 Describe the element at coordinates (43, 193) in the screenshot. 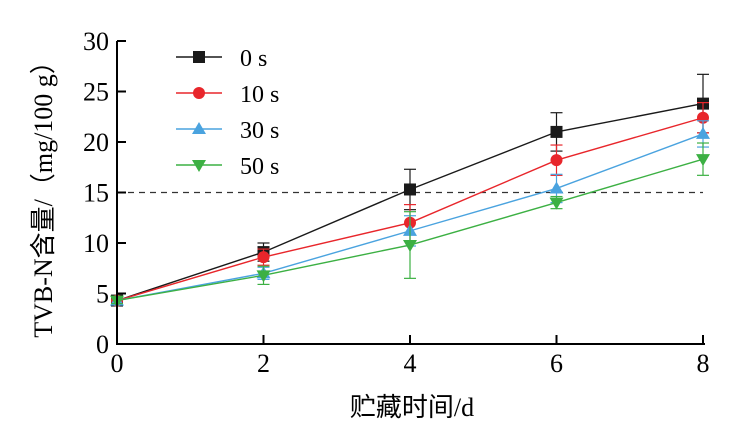

I see `y-axis-label: TVB-N含量/（mg/100 g）` at that location.